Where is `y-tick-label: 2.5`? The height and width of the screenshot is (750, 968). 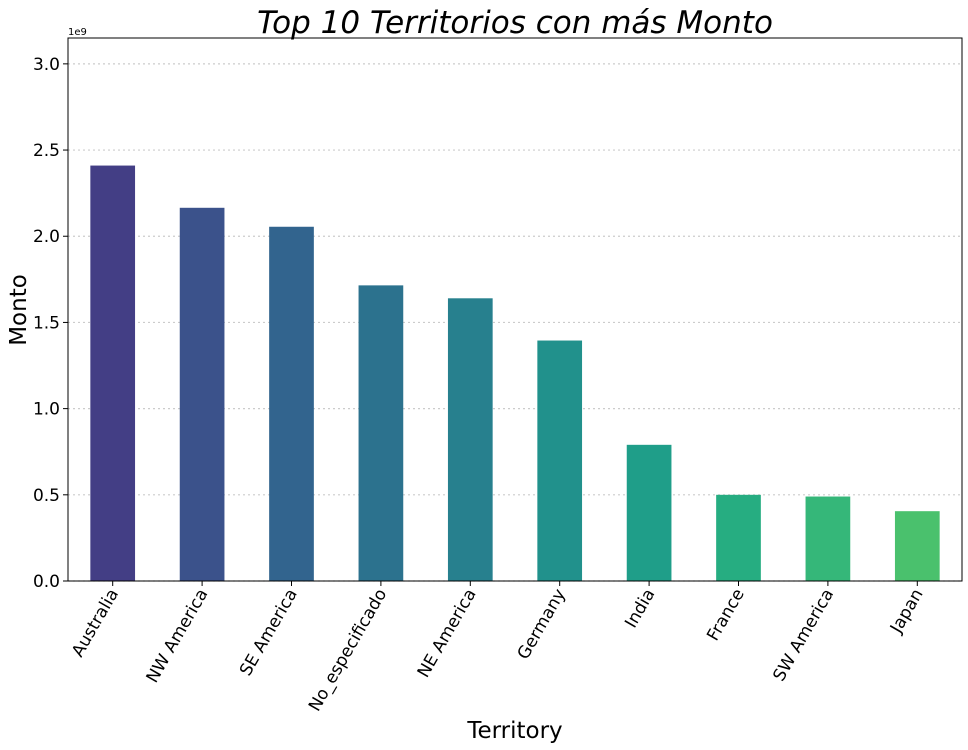
y-tick-label: 2.5 is located at coordinates (46, 151).